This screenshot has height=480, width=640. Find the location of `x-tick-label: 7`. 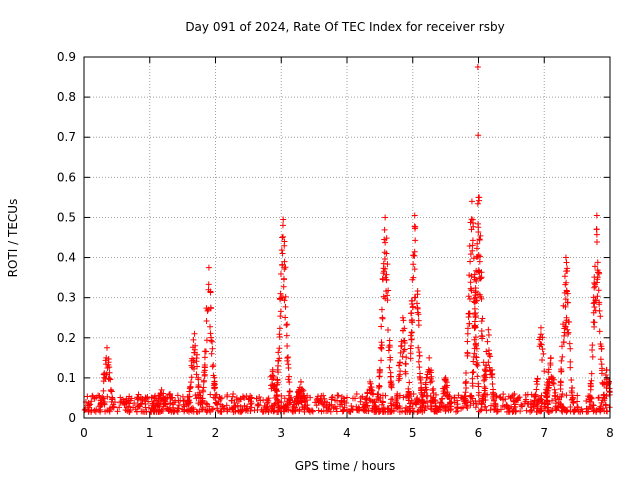

x-tick-label: 7 is located at coordinates (544, 433).